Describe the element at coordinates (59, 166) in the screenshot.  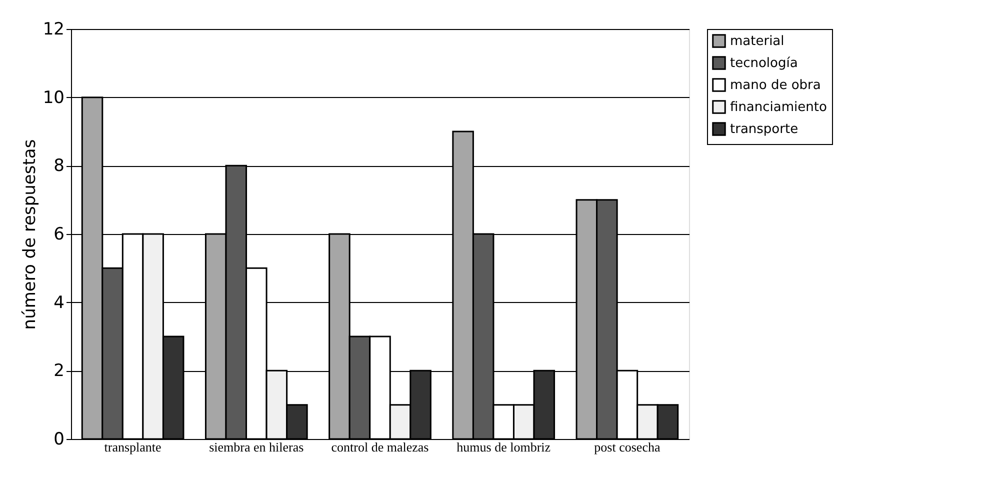
I see `y-tick-label: 8` at that location.